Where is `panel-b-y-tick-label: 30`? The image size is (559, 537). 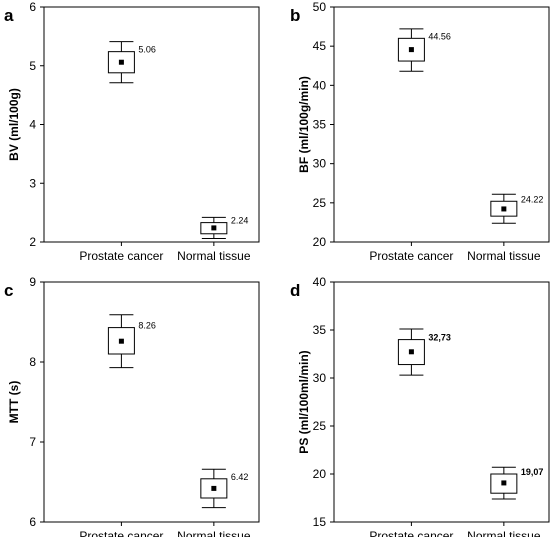
panel-b-y-tick-label: 30 is located at coordinates (320, 164).